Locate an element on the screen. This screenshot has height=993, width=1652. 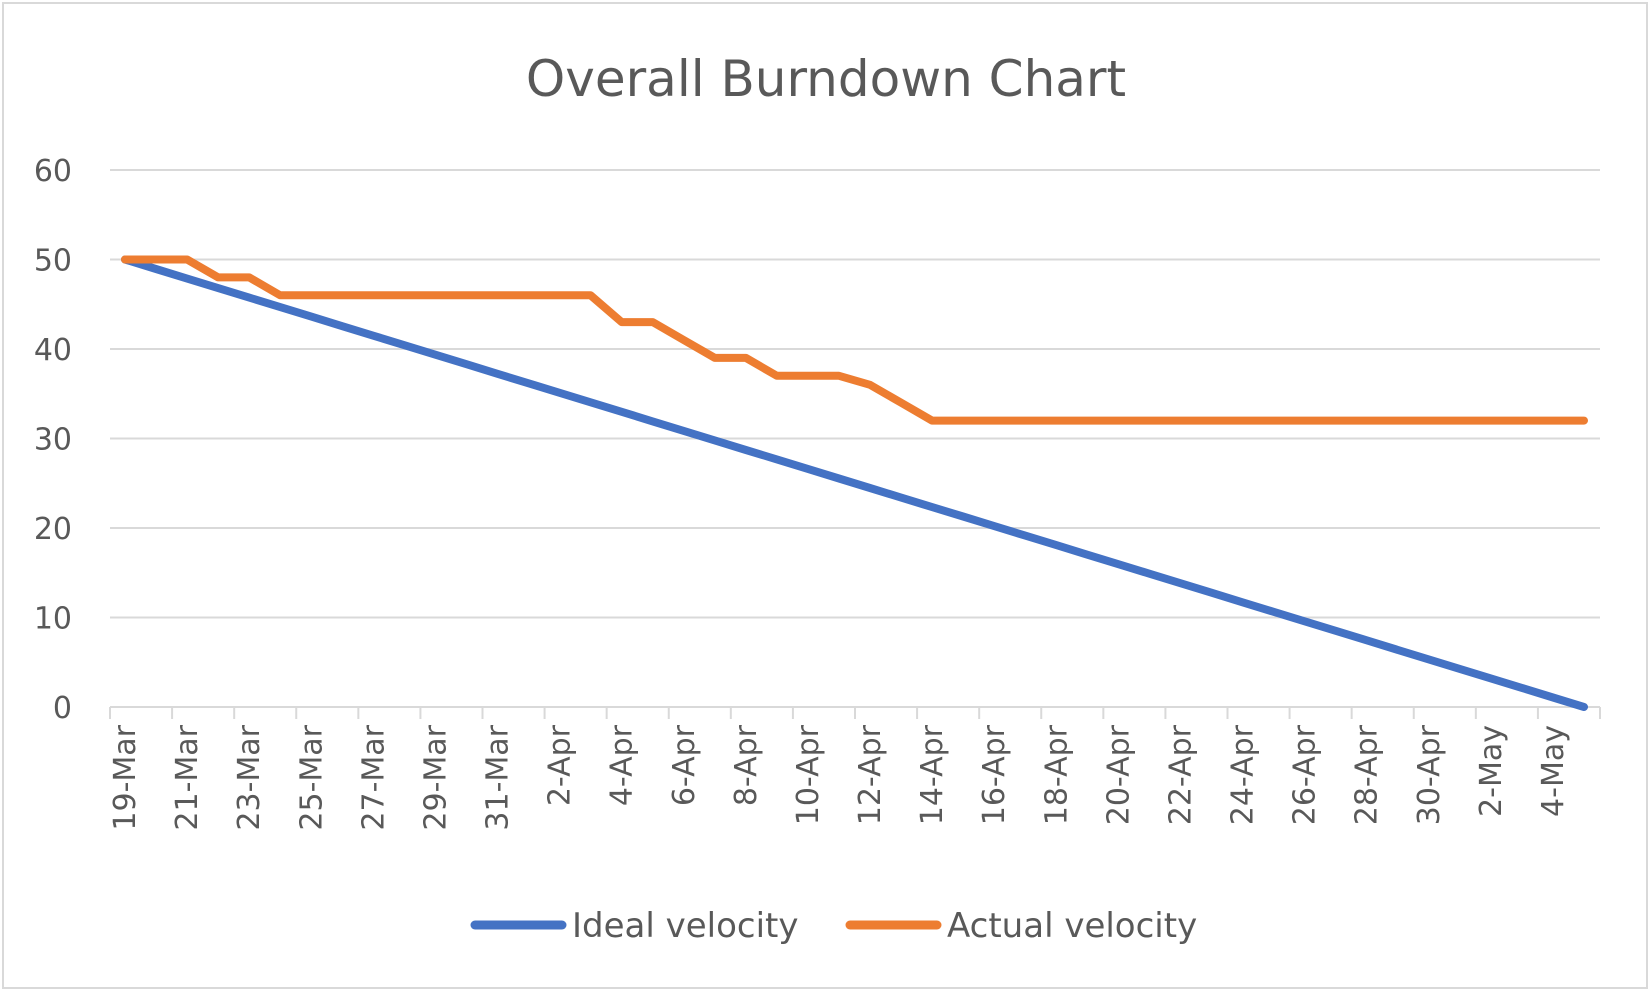
y-tick-label: 30 is located at coordinates (53, 440).